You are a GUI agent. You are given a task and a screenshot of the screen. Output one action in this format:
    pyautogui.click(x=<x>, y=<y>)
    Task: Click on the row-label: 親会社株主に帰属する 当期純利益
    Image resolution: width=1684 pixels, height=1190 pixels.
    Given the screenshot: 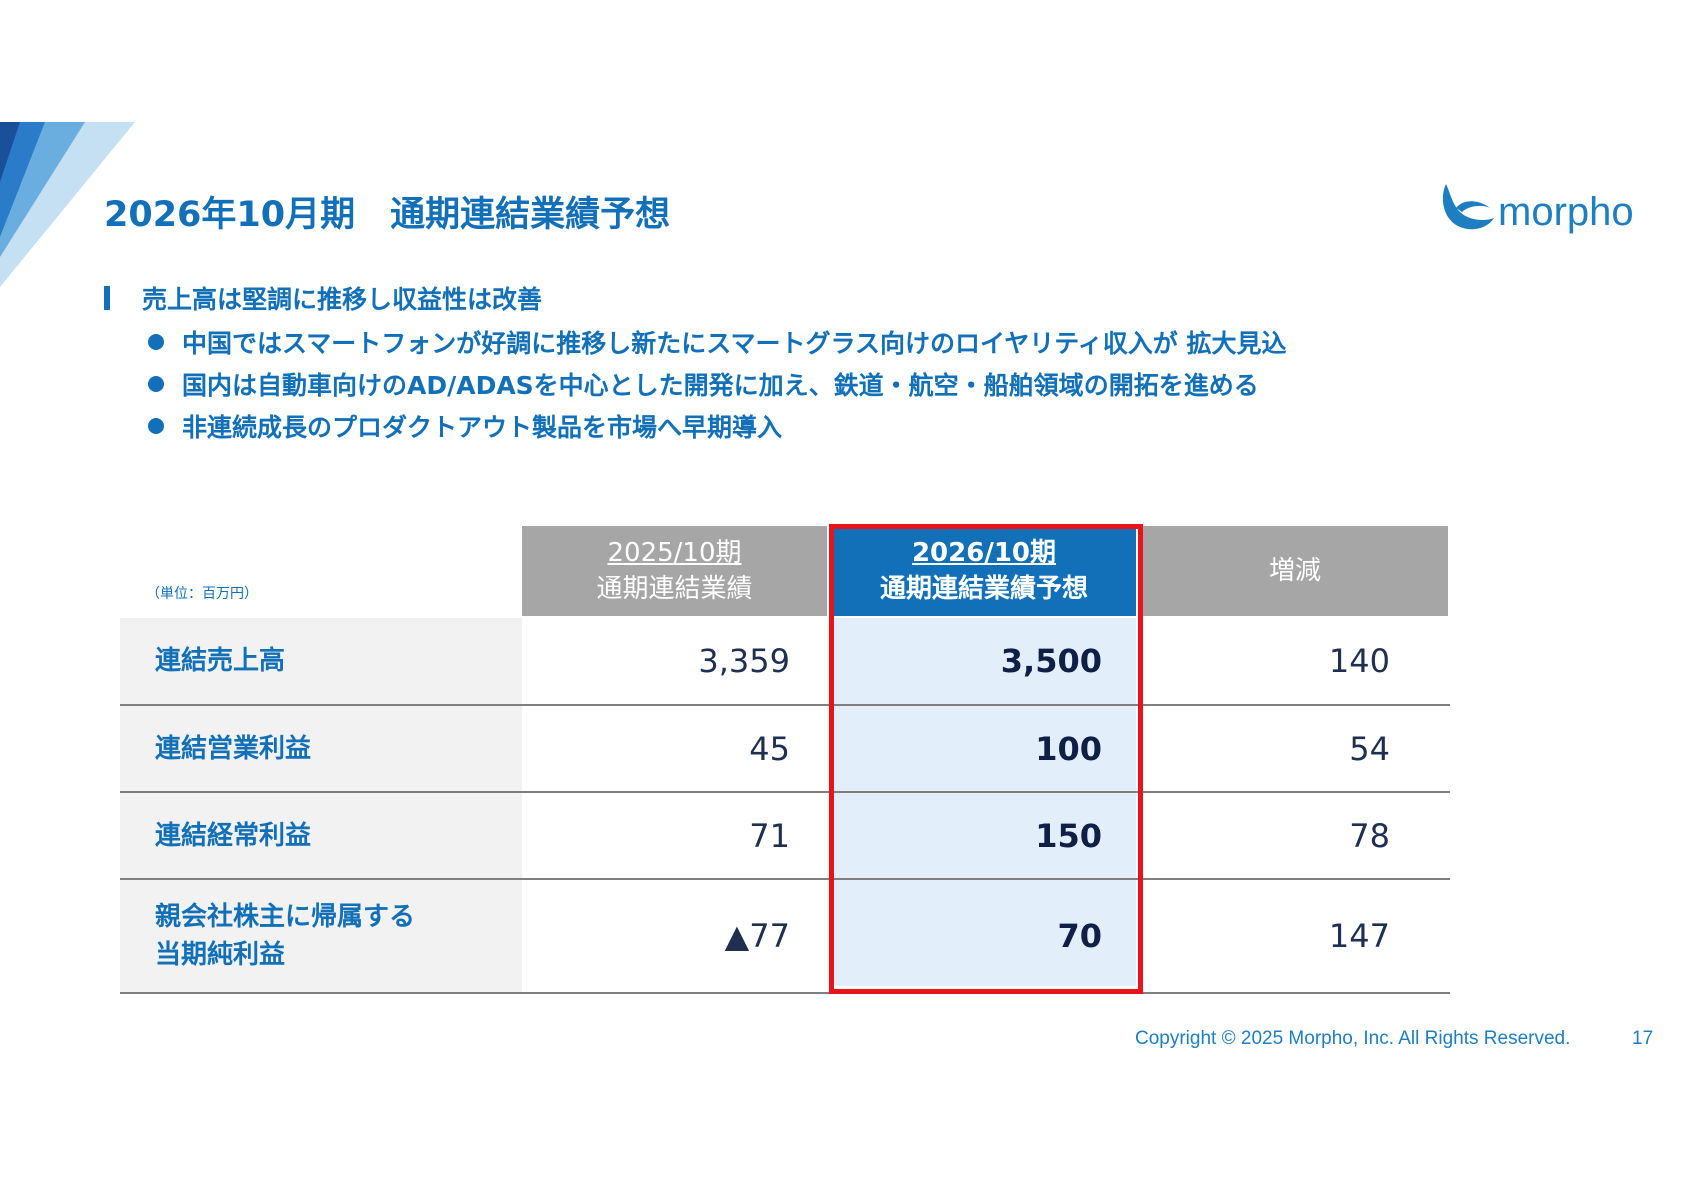 What is the action you would take?
    pyautogui.click(x=285, y=936)
    